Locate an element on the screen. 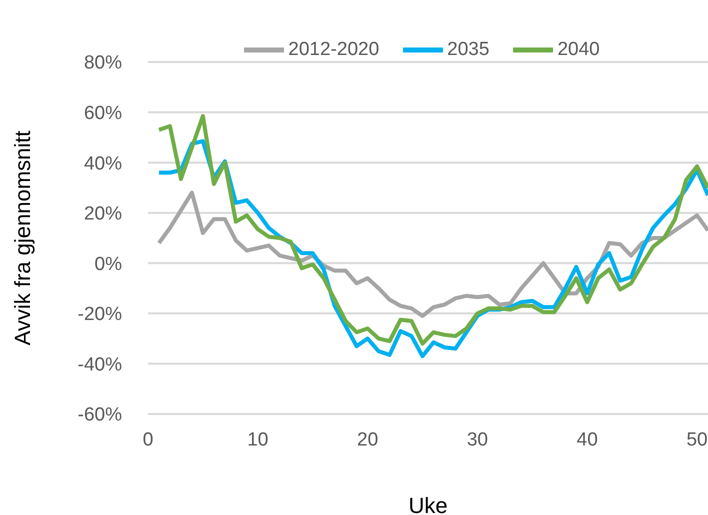 This screenshot has height=515, width=708. y-tick-label: 0% is located at coordinates (108, 264).